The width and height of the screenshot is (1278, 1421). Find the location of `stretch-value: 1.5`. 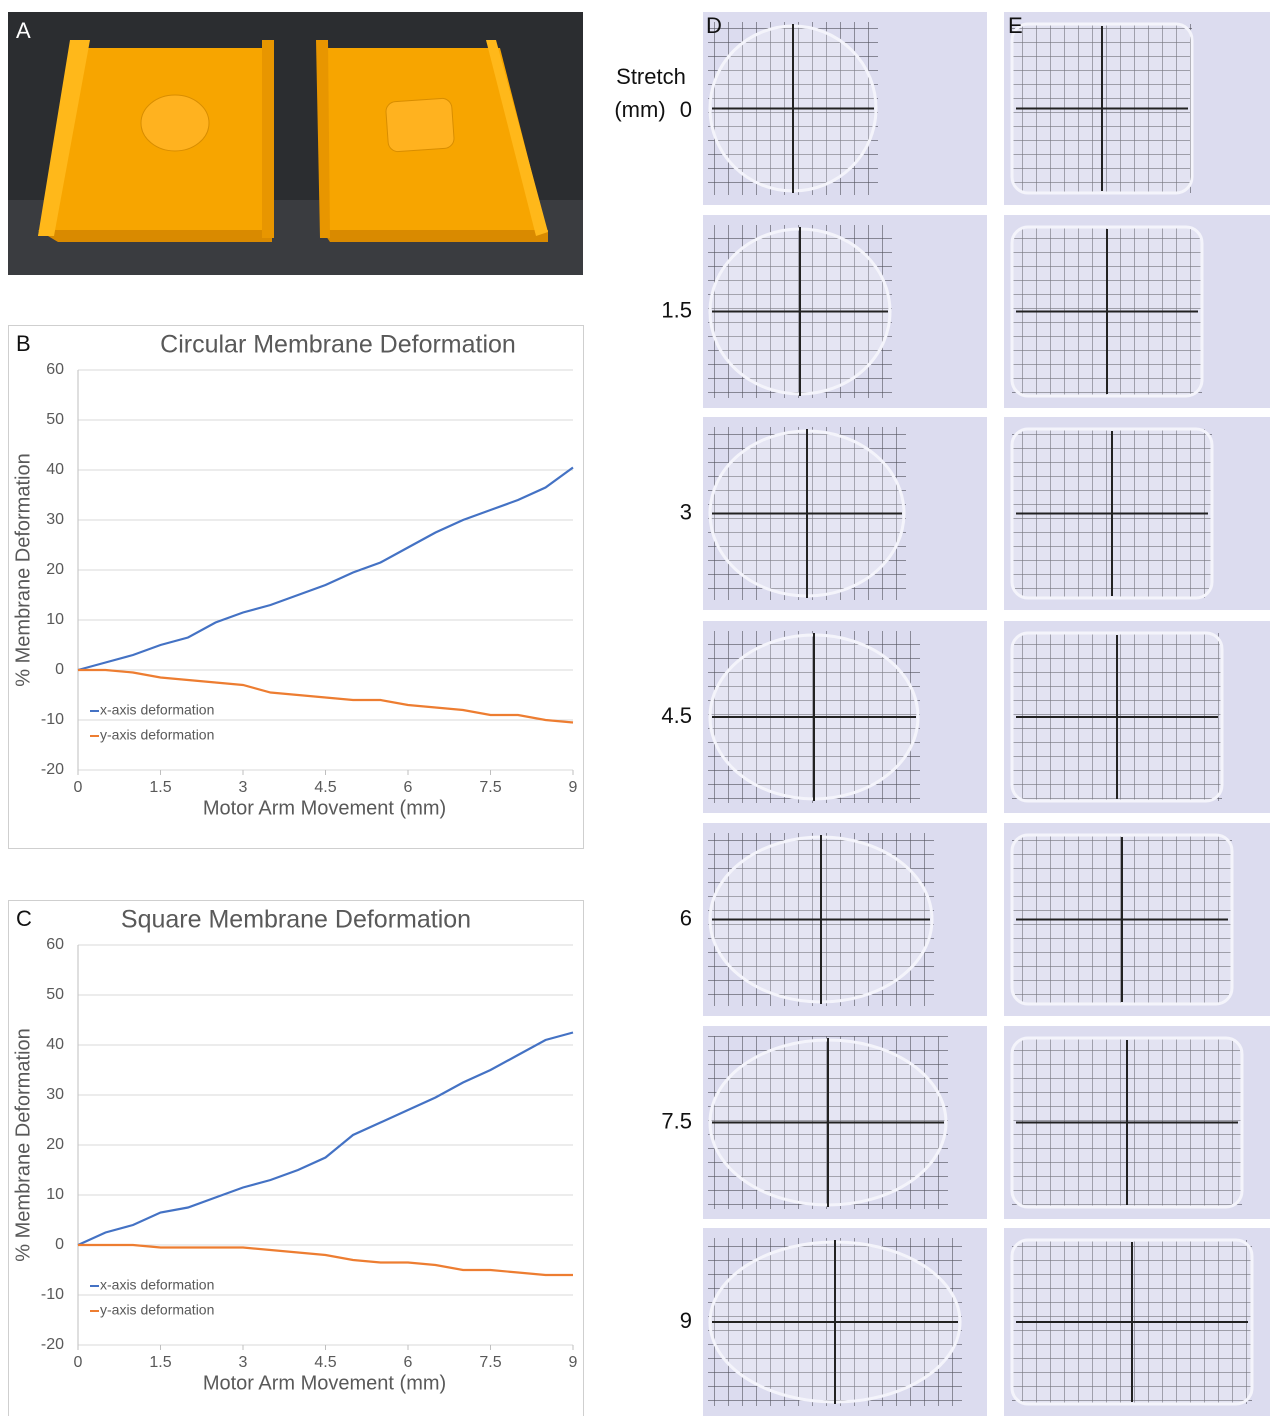

stretch-value: 1.5 is located at coordinates (676, 309).